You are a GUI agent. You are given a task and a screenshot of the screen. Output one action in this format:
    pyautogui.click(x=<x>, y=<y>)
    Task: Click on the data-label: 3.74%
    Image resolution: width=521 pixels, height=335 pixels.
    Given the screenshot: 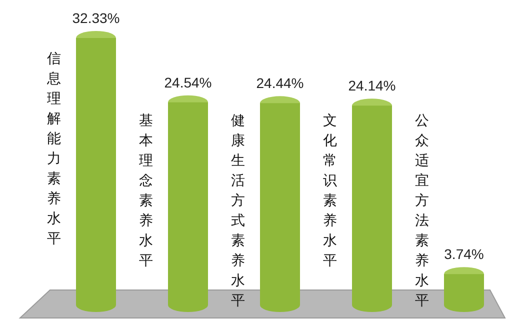 What is the action you would take?
    pyautogui.click(x=464, y=254)
    